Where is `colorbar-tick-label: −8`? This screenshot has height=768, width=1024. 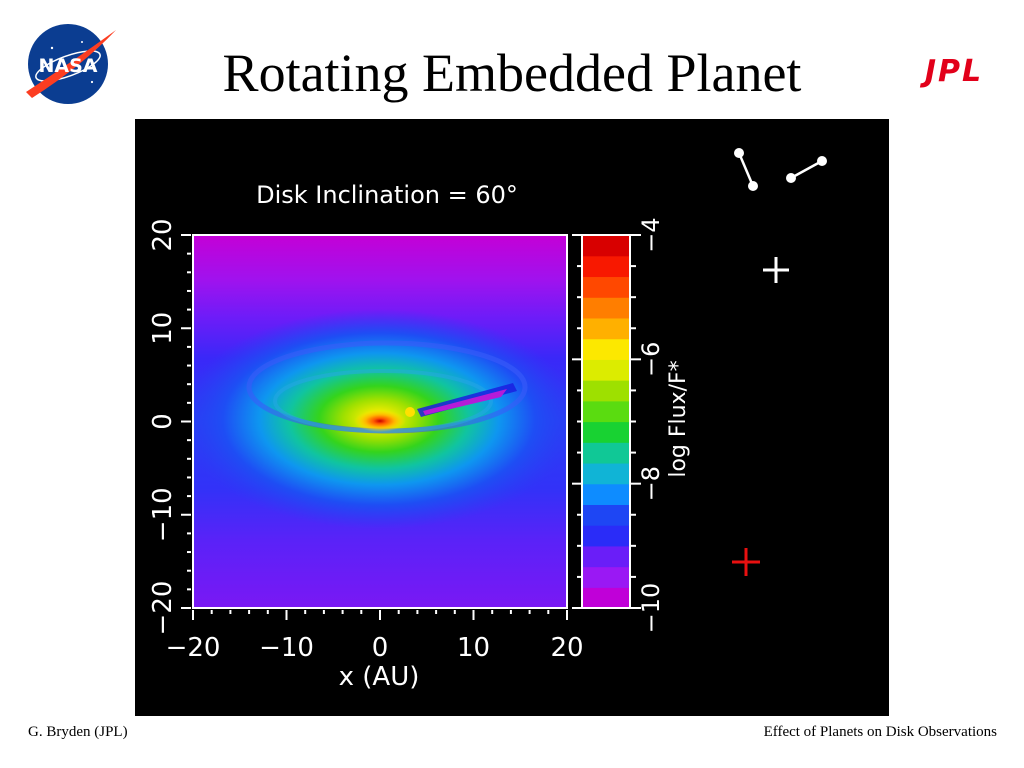
colorbar-tick-label: −8 is located at coordinates (651, 483).